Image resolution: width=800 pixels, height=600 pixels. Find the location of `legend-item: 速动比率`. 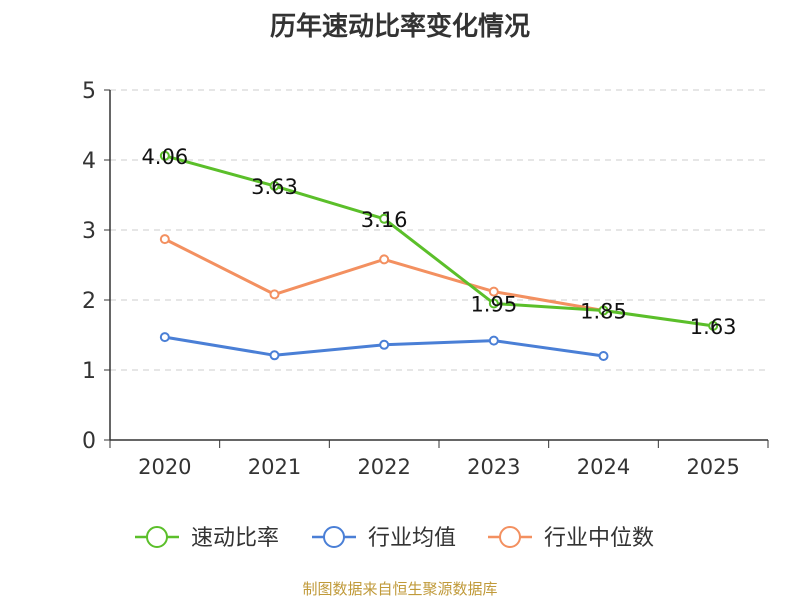

legend-item: 速动比率 is located at coordinates (207, 538).